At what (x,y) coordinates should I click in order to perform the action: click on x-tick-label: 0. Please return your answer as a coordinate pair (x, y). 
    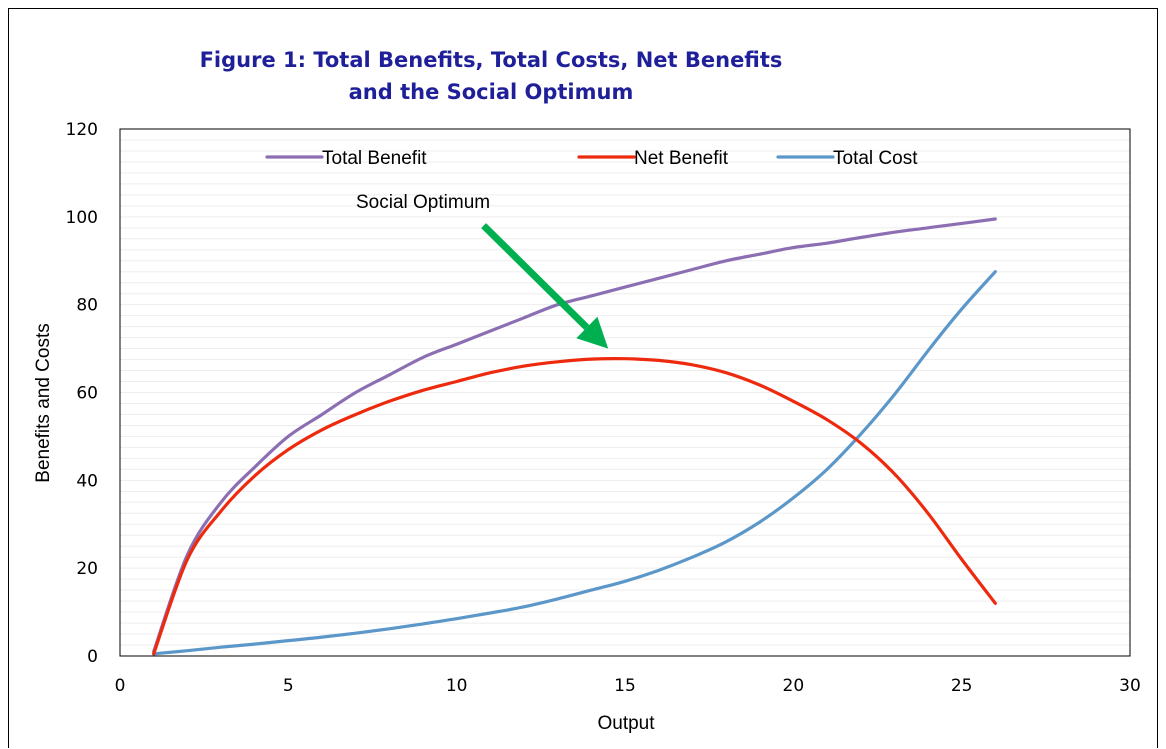
    Looking at the image, I should click on (120, 686).